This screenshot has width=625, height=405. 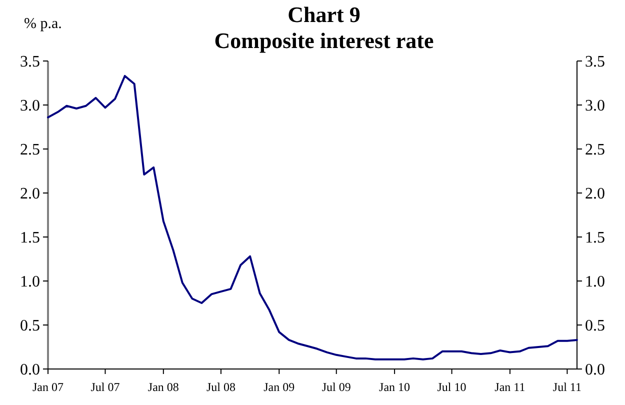 I want to click on y-tick-label: 3.0, so click(x=30, y=106).